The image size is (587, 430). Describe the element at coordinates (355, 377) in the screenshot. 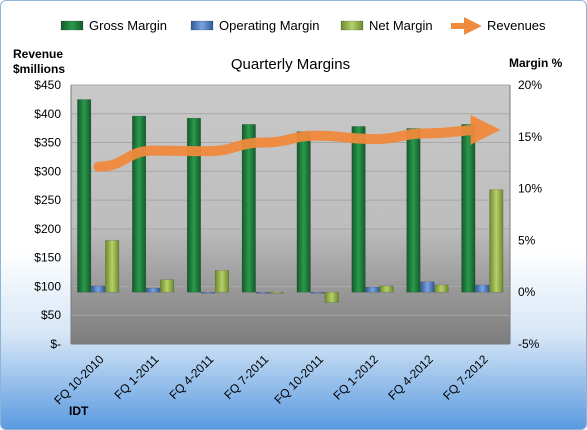

I see `x-tick-label: FQ 1-2012` at that location.